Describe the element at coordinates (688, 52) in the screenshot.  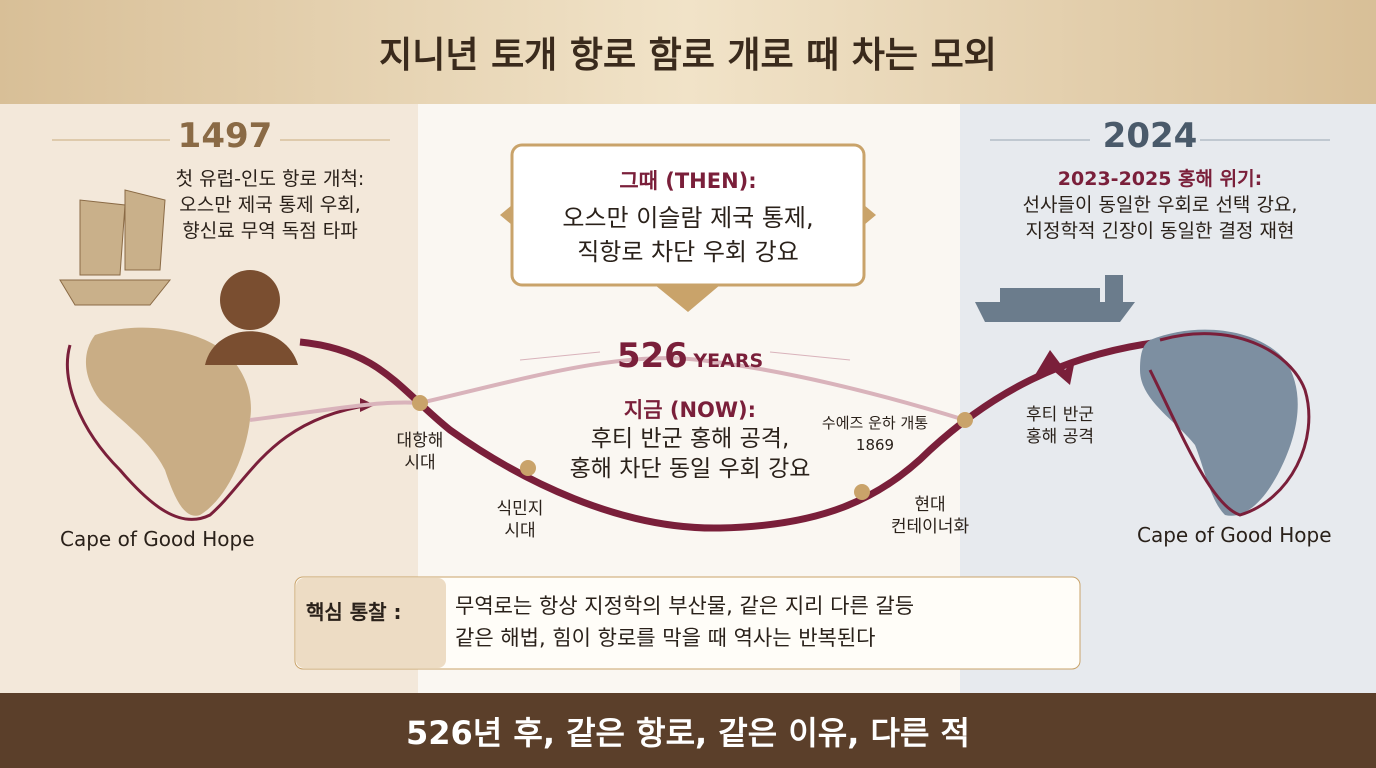
I see `title: 지니년 토개 항로 함로 개로 때 차는 모외` at that location.